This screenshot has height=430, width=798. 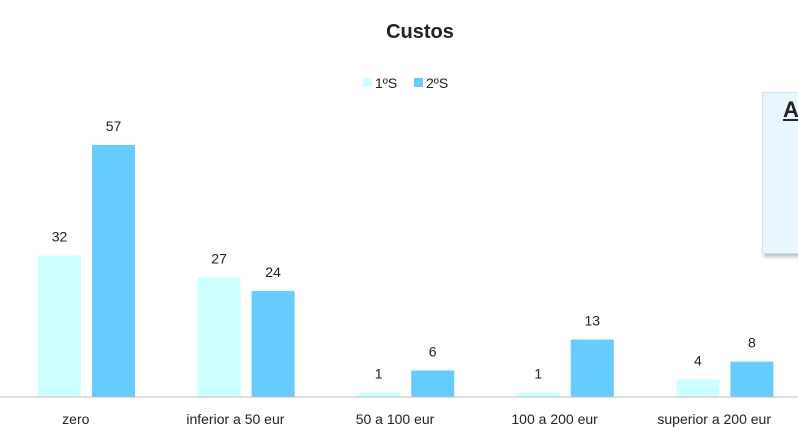 I want to click on annotation-text: A, so click(x=790, y=109).